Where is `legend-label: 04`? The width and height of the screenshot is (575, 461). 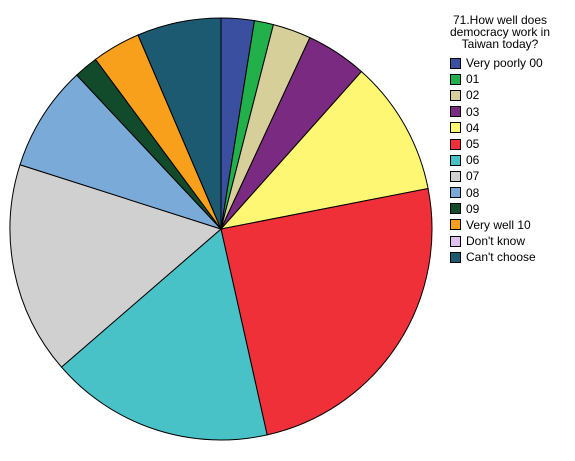 legend-label: 04 is located at coordinates (473, 127).